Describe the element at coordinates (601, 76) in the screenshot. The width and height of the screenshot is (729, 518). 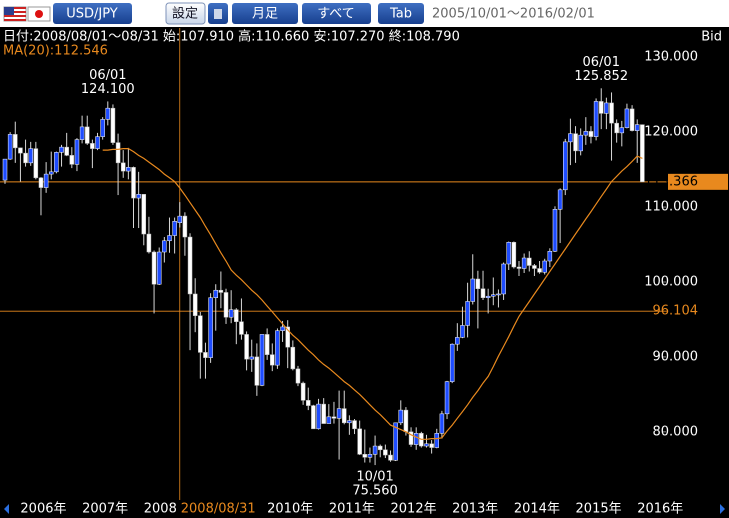
I see `annotation-value: 125.852` at that location.